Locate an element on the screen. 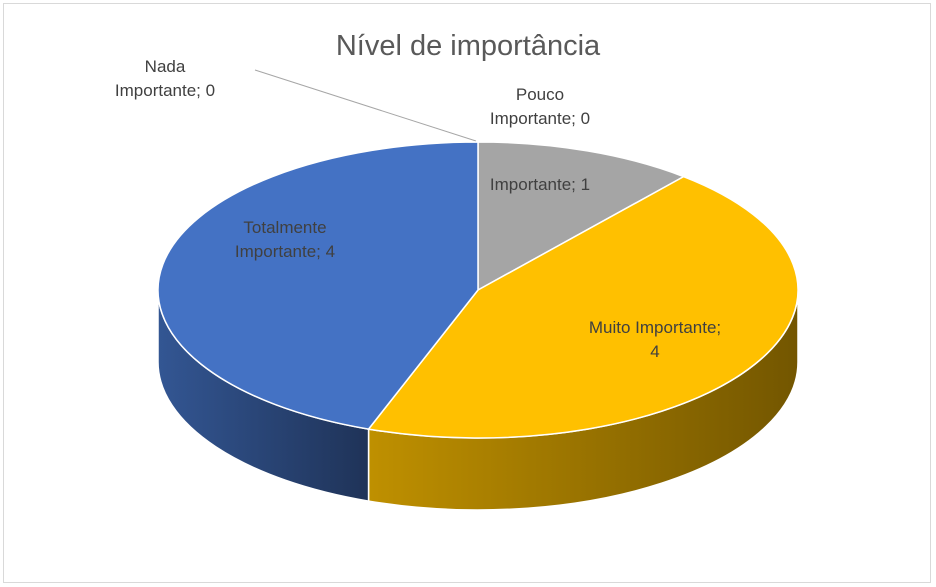  data-label: Pouco Importante; 0 is located at coordinates (540, 106).